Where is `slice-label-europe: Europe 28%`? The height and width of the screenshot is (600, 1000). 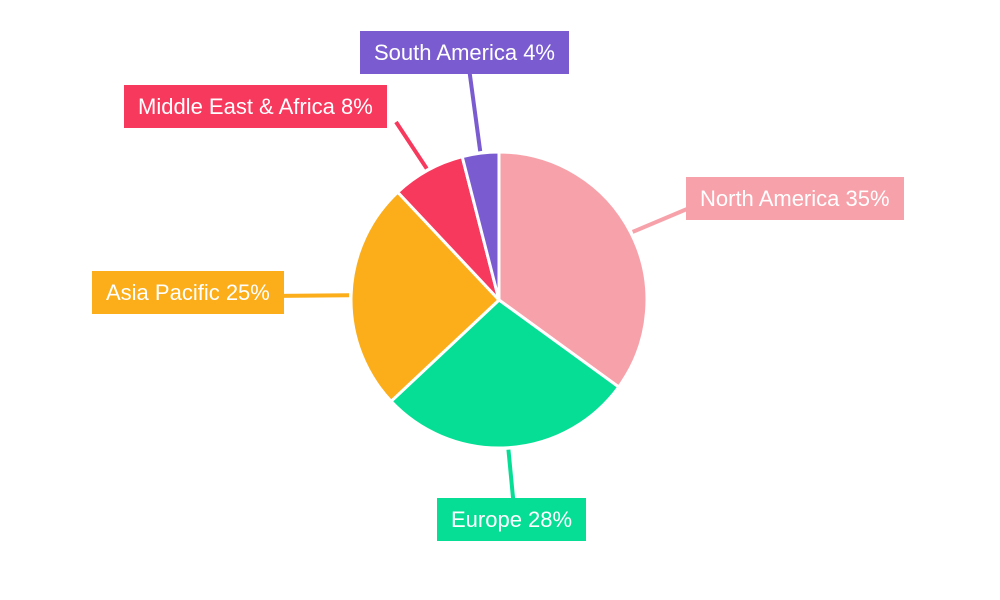
slice-label-europe: Europe 28% is located at coordinates (512, 519).